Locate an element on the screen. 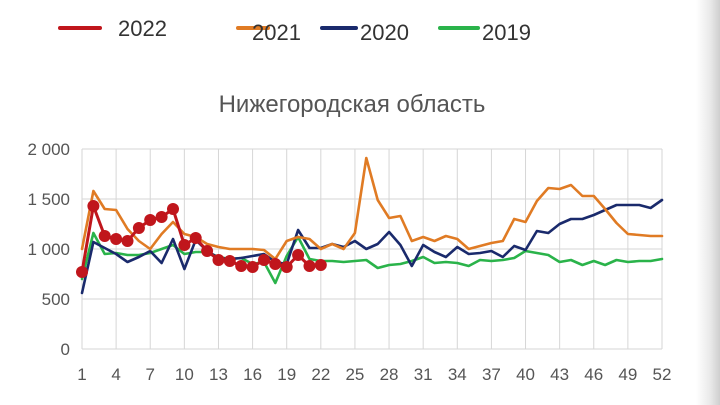  legend: 2022 2021 2020 2019 is located at coordinates (294, 30).